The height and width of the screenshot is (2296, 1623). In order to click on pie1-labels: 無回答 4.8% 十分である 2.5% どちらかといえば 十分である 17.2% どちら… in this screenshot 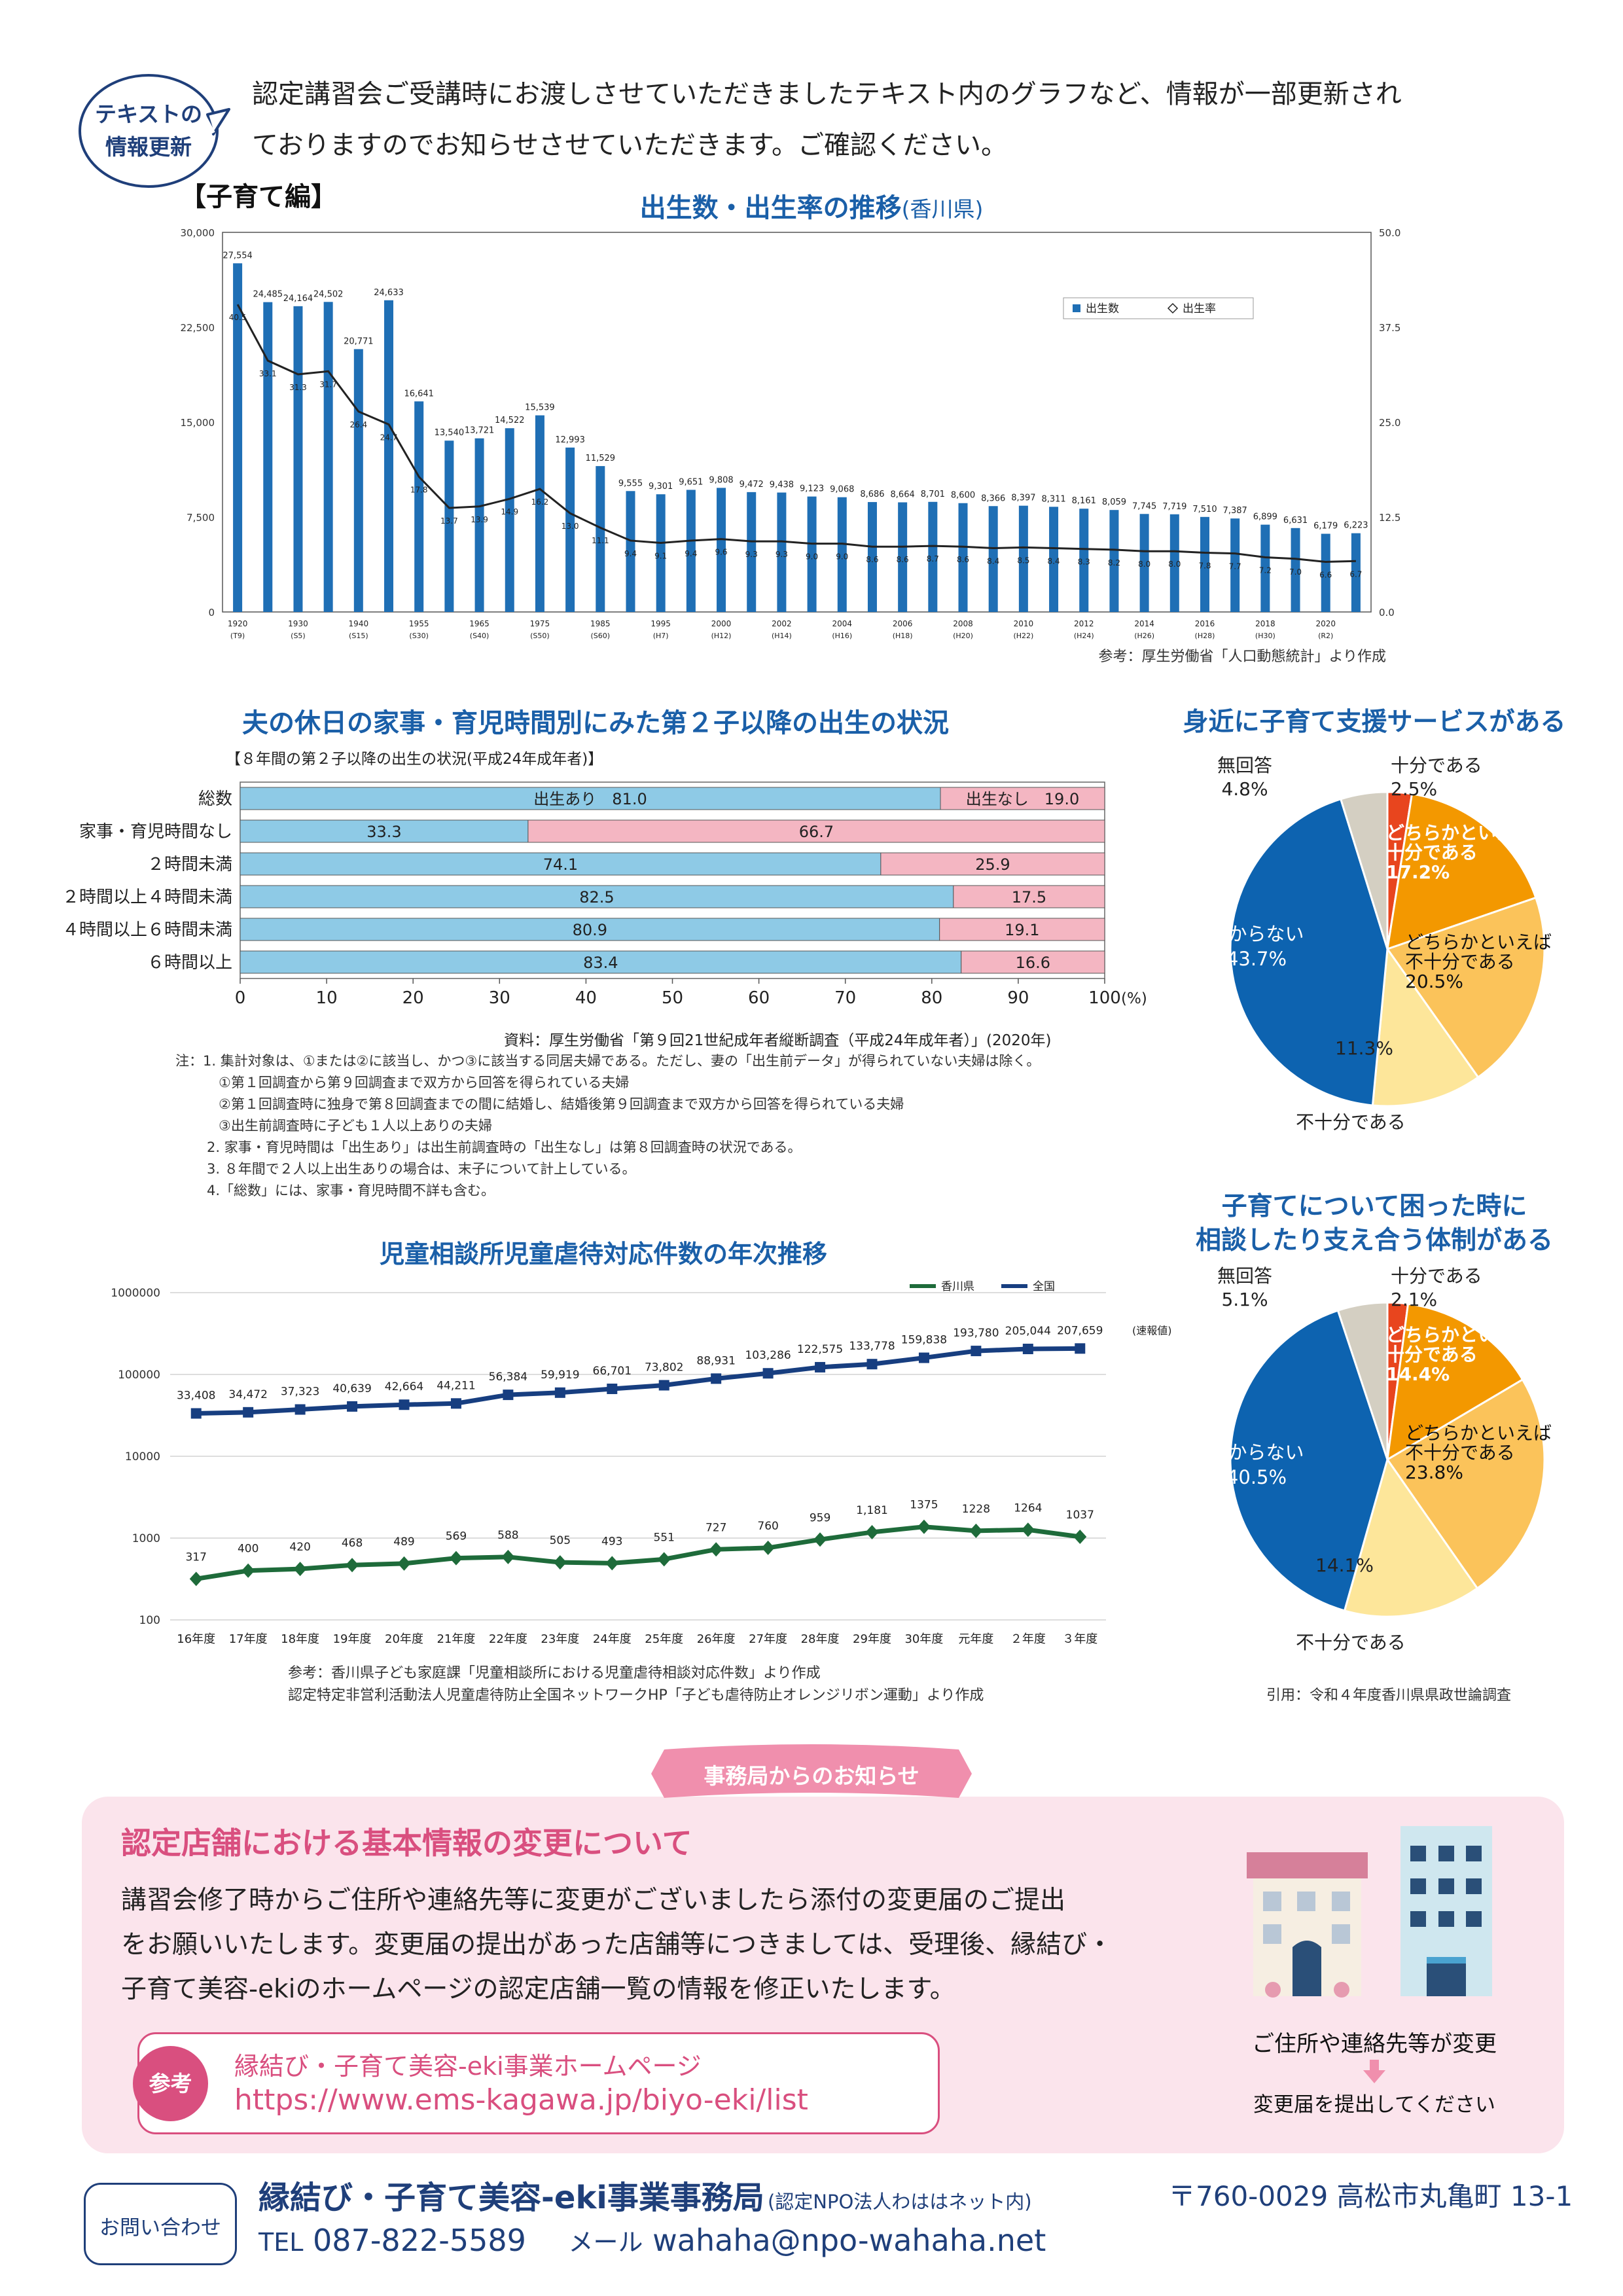, I will do `click(1387, 956)`.